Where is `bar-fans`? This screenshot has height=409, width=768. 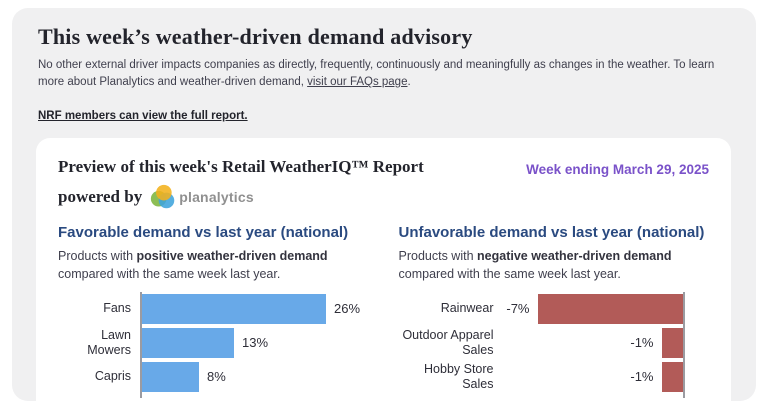 bar-fans is located at coordinates (234, 308).